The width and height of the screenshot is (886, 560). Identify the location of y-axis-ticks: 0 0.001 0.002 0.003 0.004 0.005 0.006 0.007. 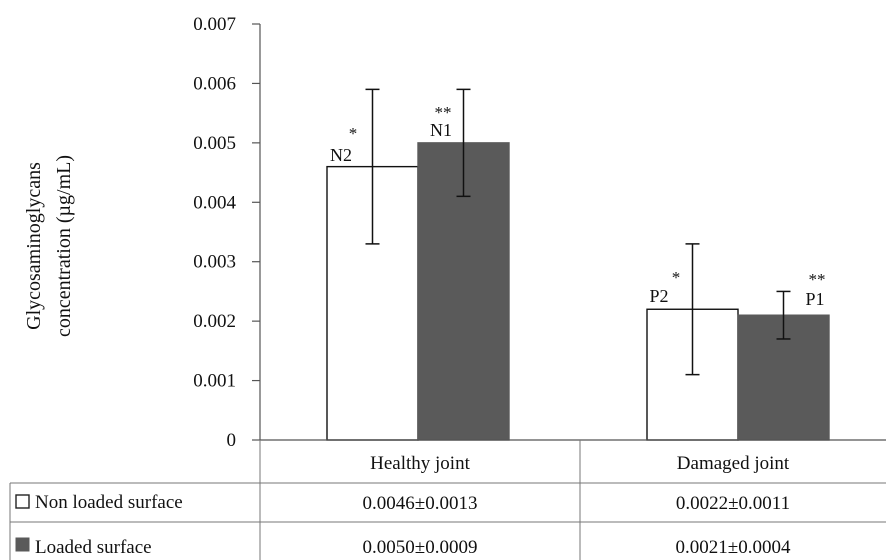
(226, 232).